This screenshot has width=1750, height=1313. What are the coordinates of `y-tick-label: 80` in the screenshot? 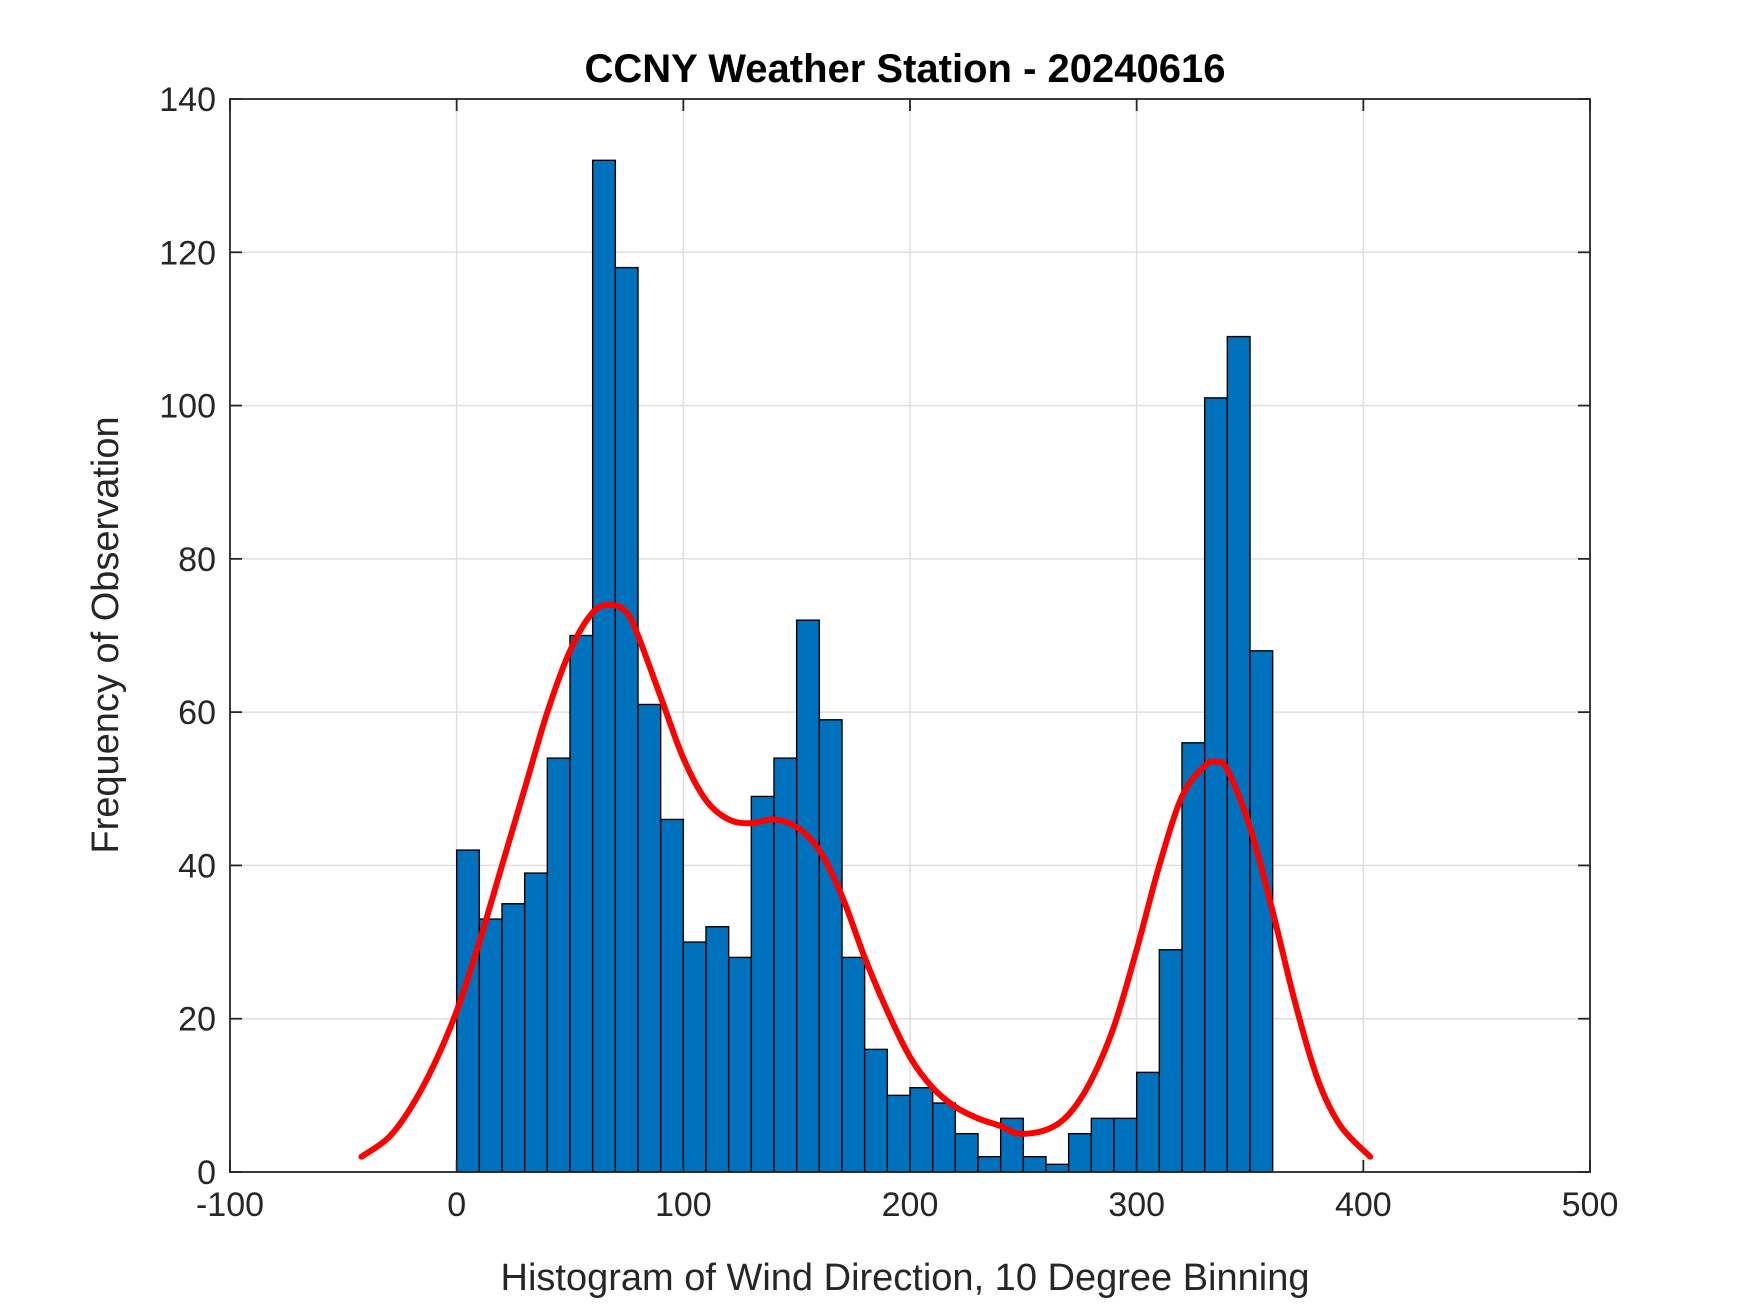 It's located at (197, 560).